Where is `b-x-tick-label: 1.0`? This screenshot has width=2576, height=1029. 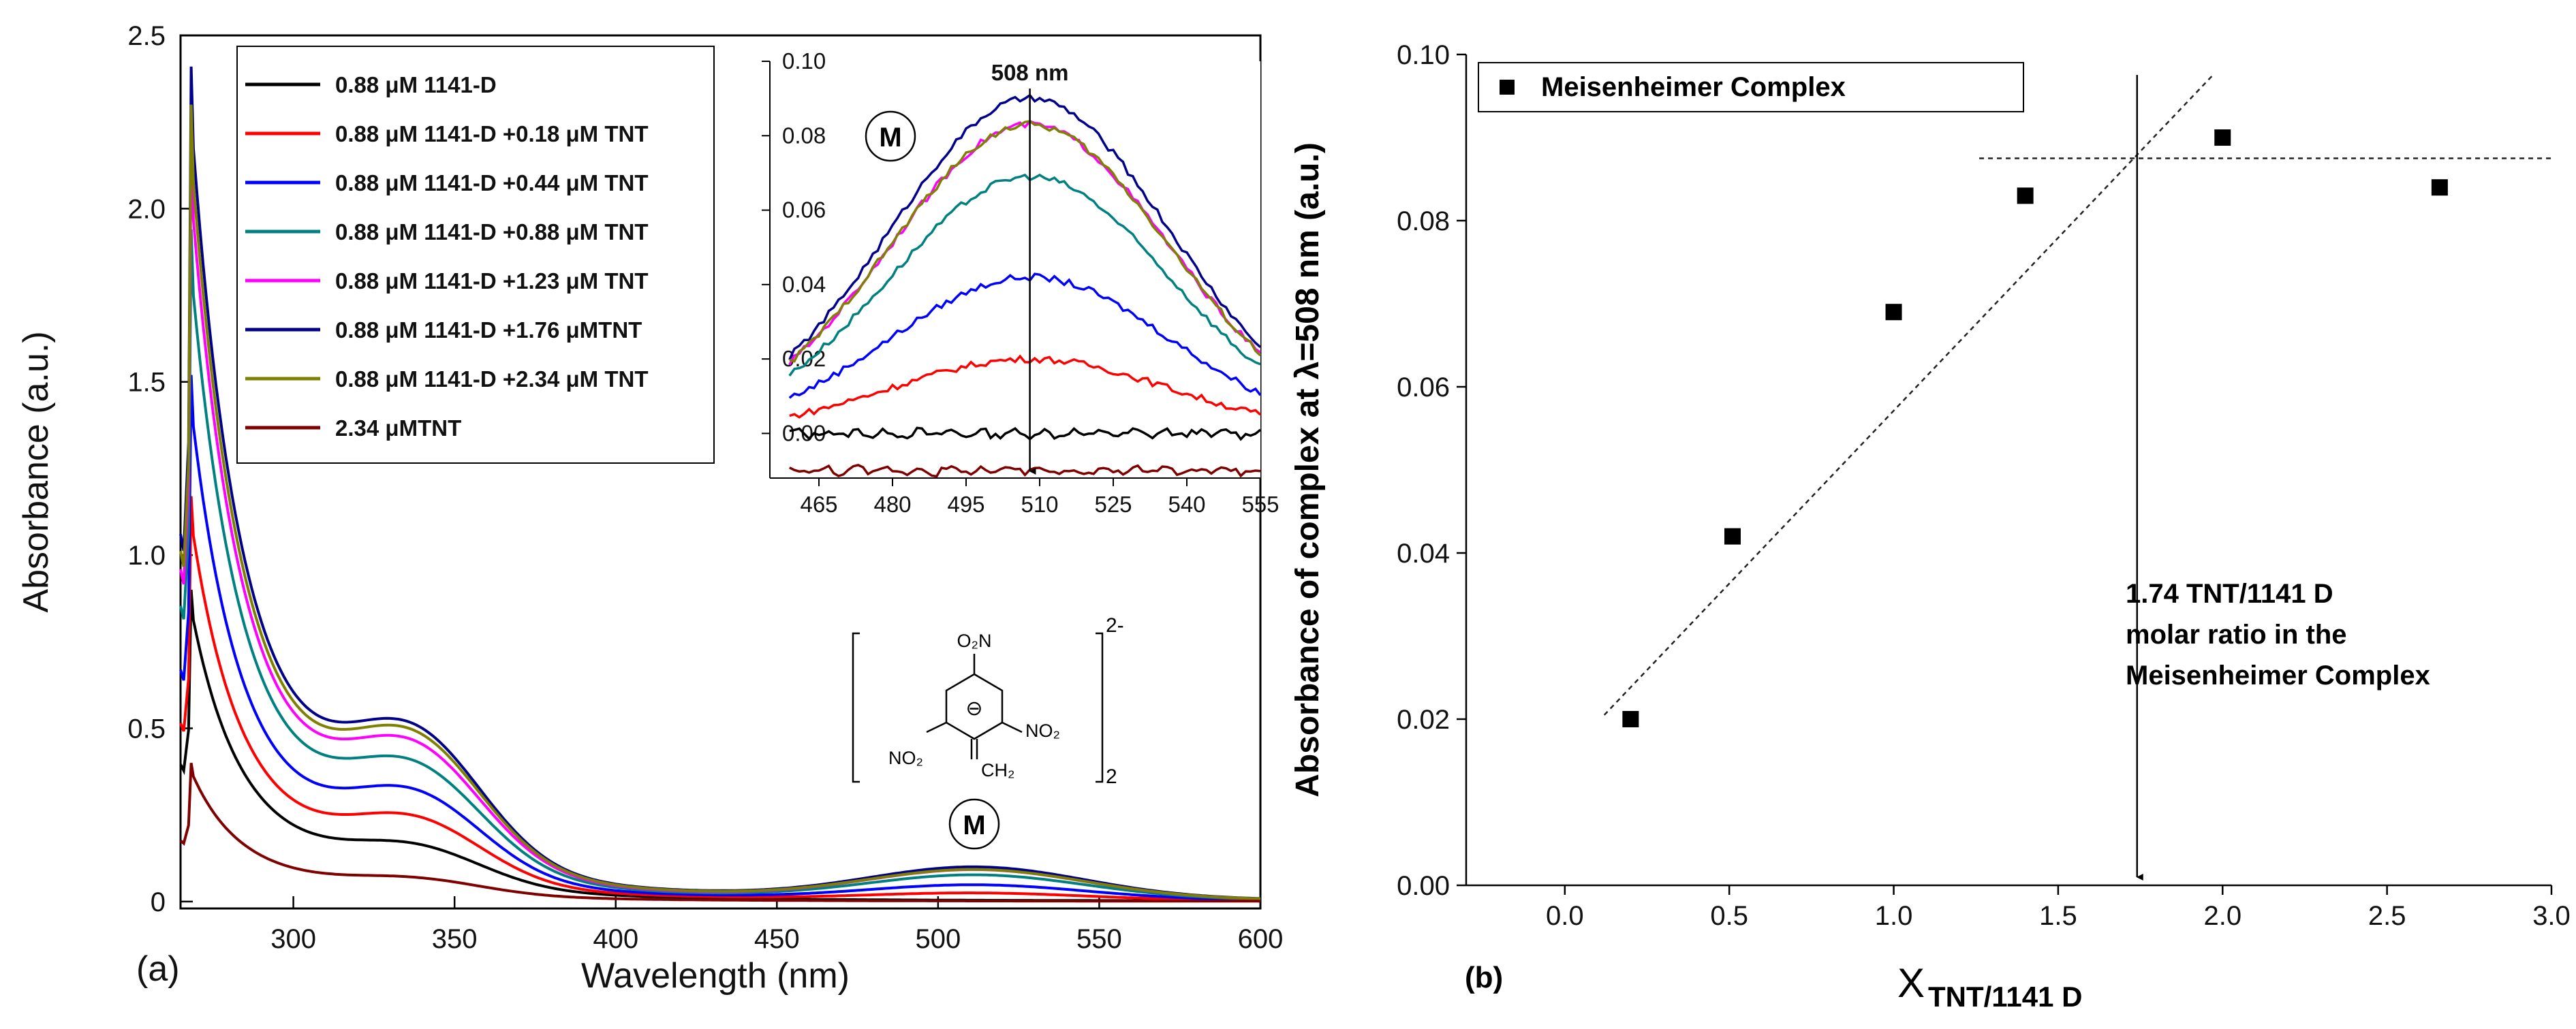 b-x-tick-label: 1.0 is located at coordinates (1894, 916).